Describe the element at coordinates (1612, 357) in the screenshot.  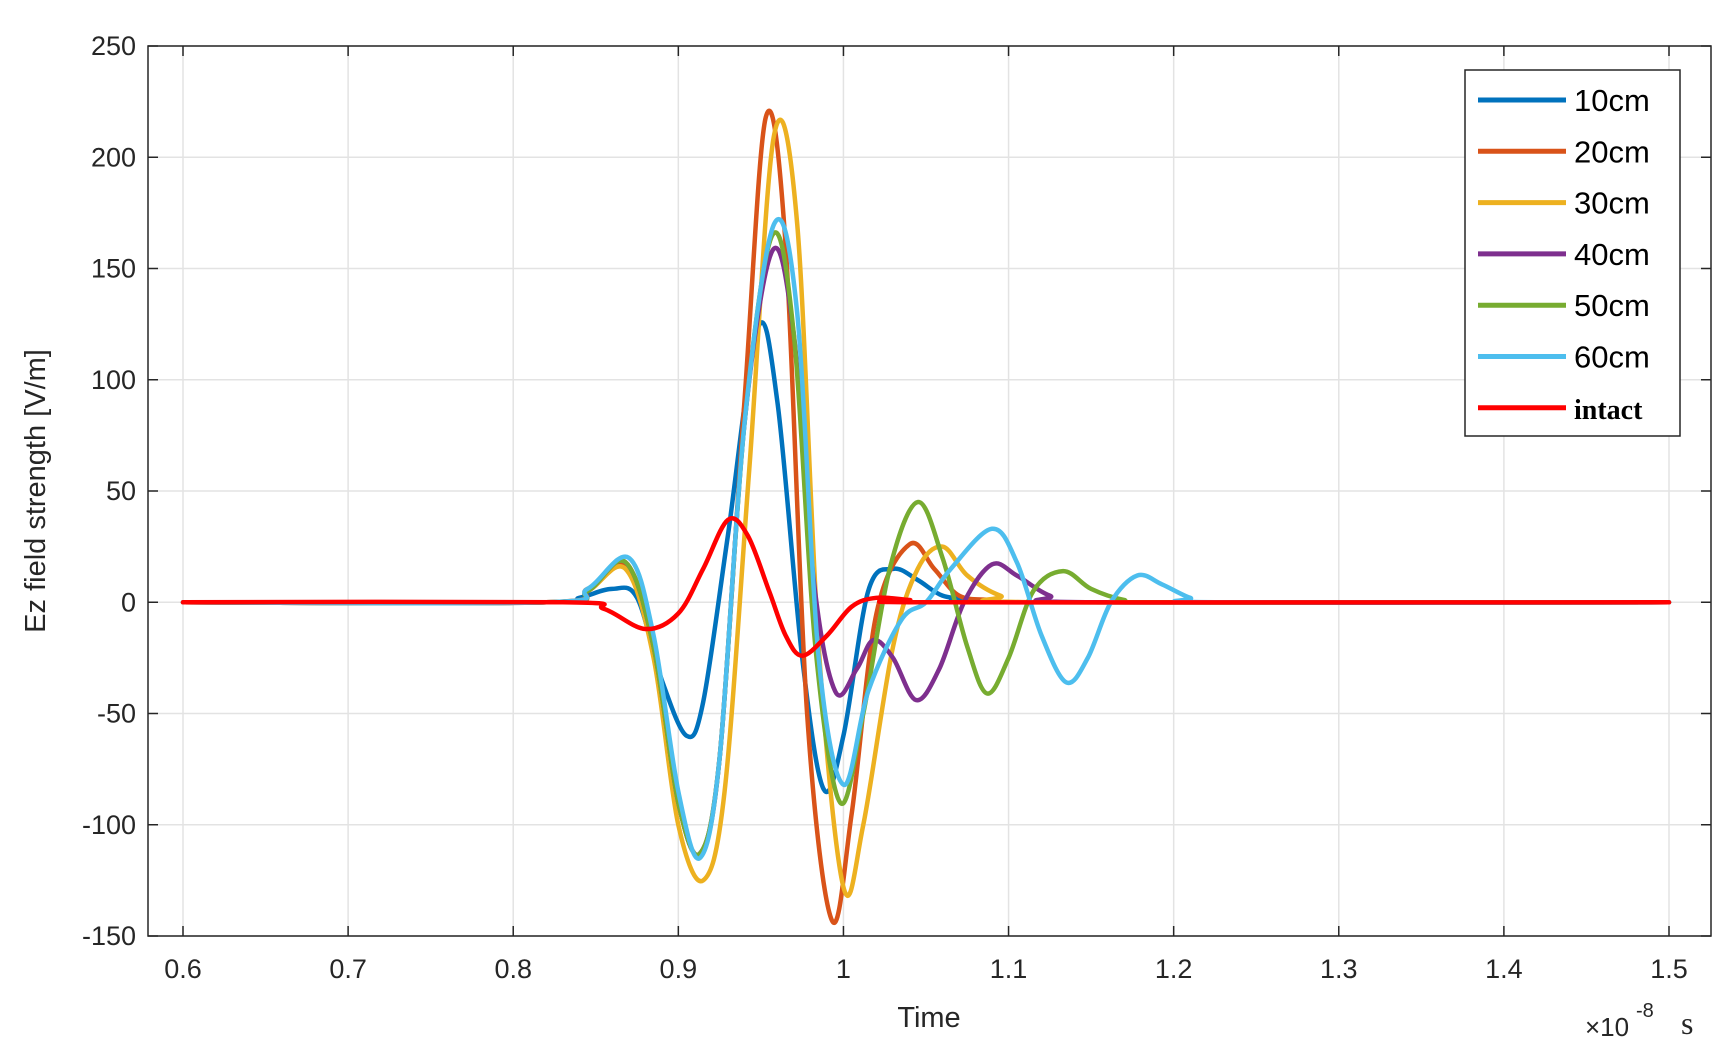
I see `legend-label-60cm: 60cm` at that location.